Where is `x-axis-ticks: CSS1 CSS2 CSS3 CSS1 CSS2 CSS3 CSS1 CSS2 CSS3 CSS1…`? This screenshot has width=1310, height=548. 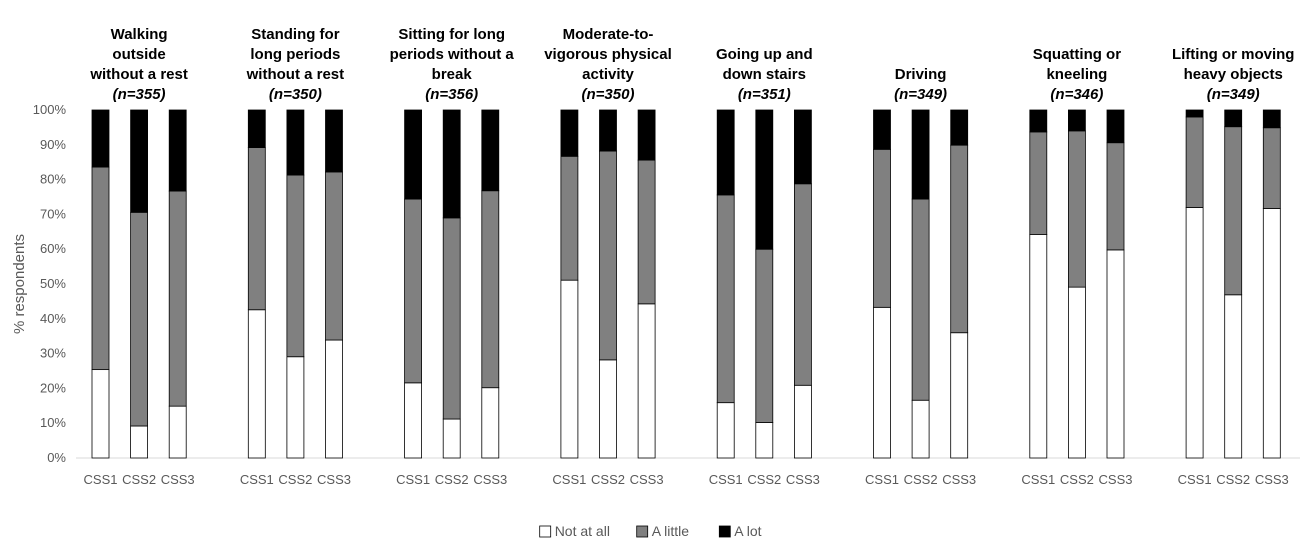
x-axis-ticks: CSS1 CSS2 CSS3 CSS1 CSS2 CSS3 CSS1 CSS2 CSS3 CSS1… is located at coordinates (686, 479).